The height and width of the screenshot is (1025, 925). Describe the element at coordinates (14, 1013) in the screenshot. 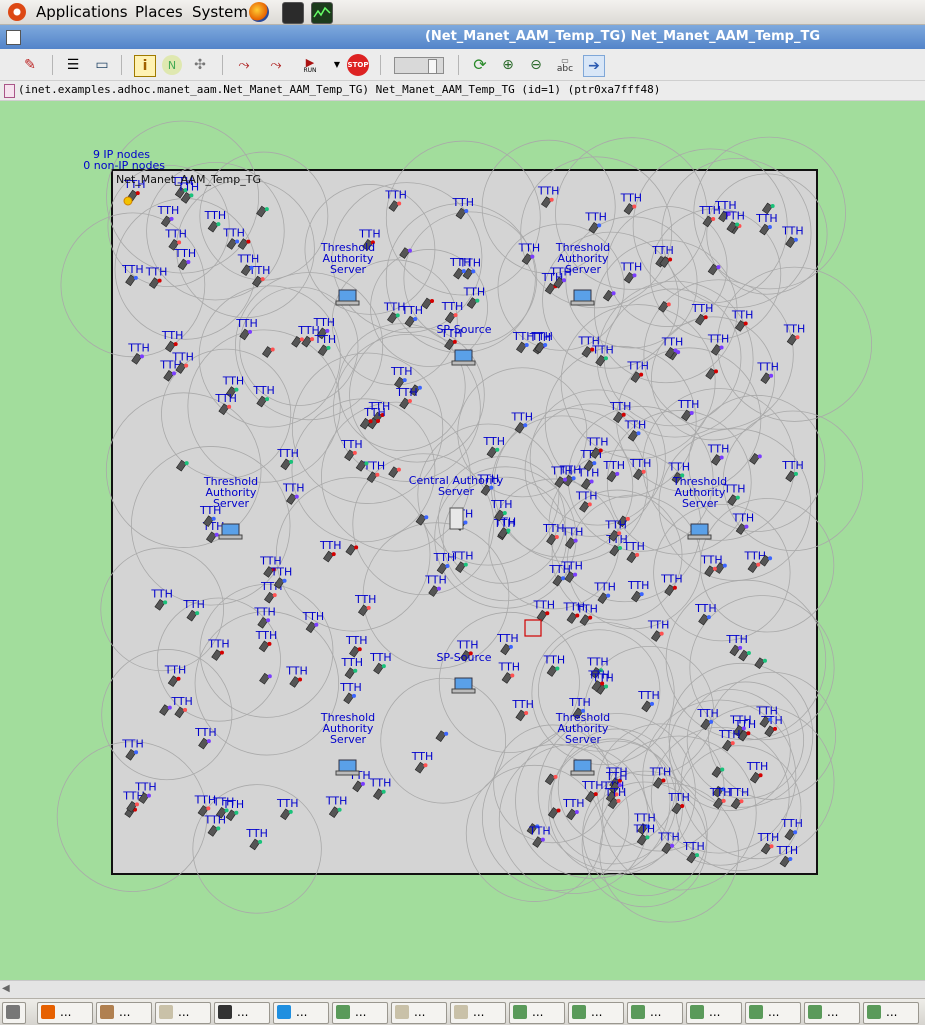

I see `taskbar-item` at that location.